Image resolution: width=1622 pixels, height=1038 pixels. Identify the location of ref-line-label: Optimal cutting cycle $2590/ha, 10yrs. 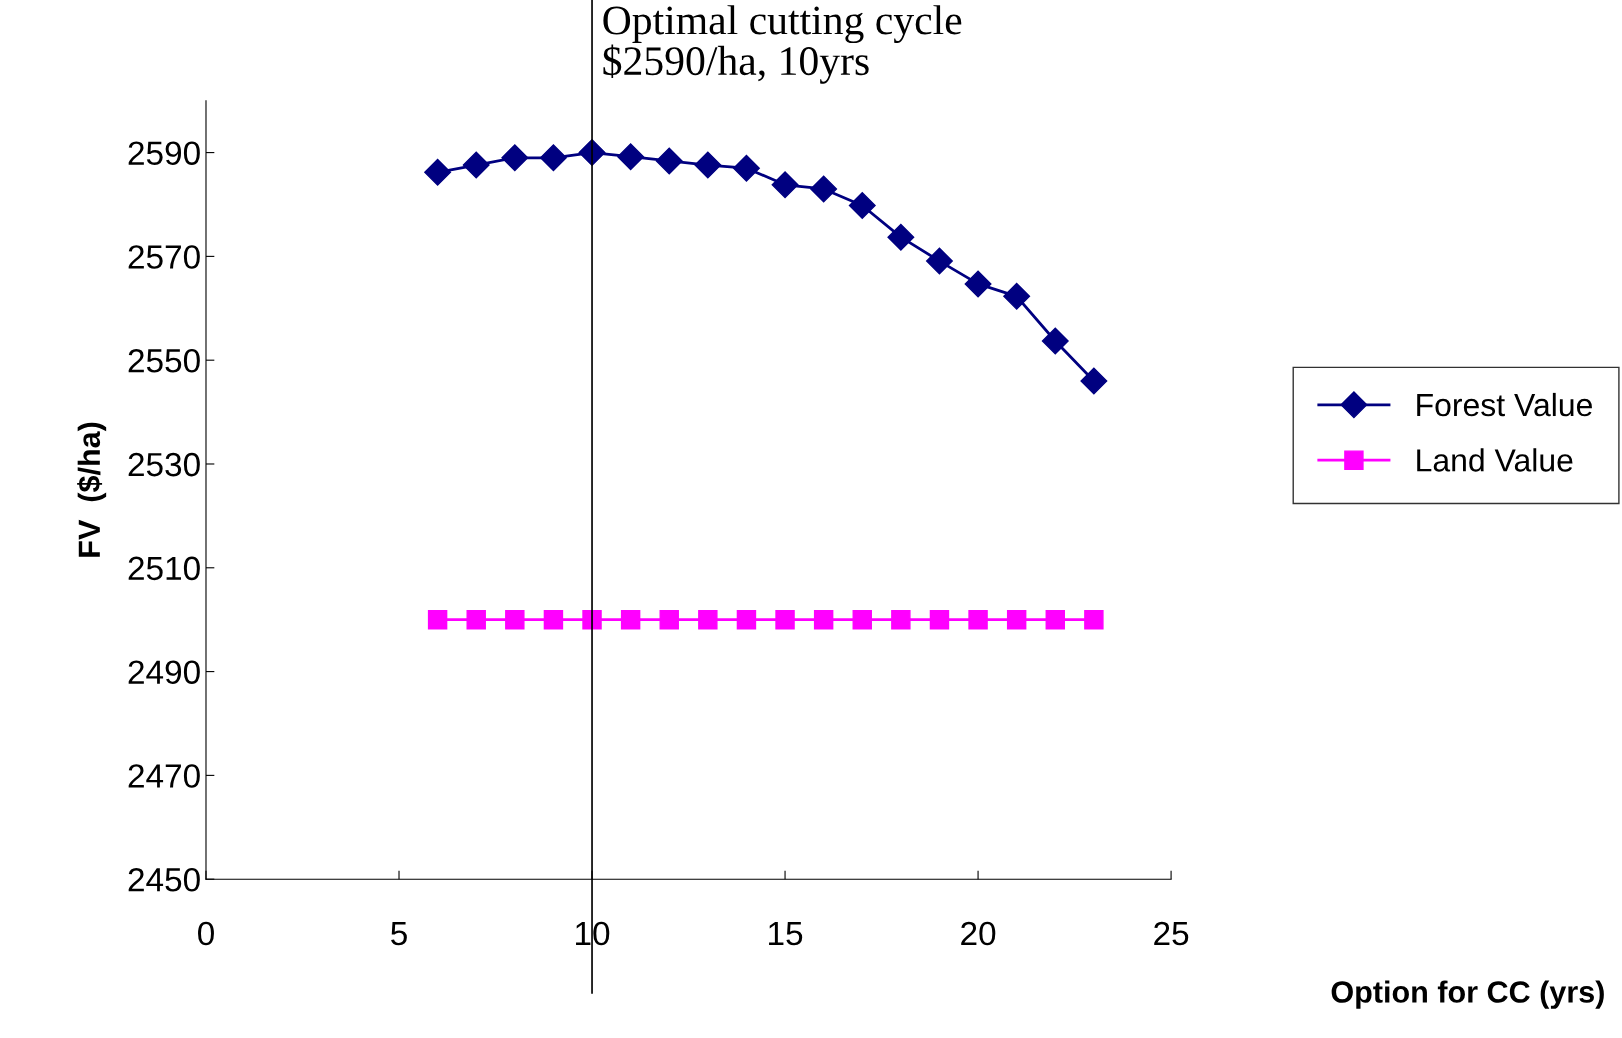
(782, 44).